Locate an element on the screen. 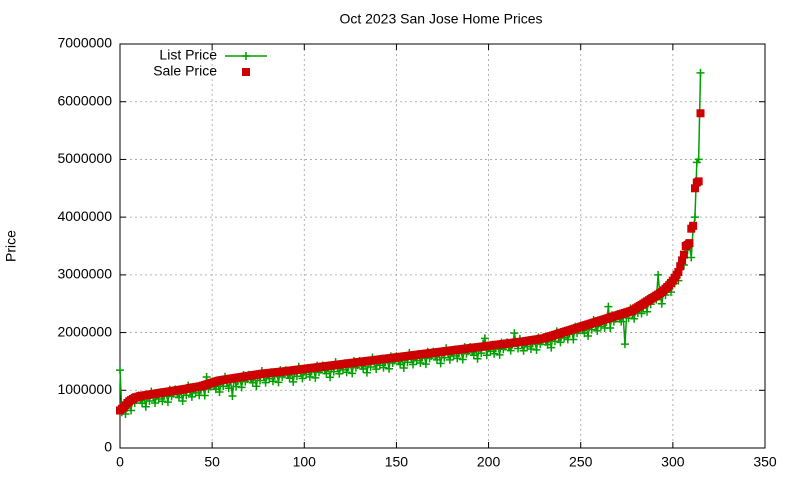 The height and width of the screenshot is (480, 800). y-tick-label: 3000000 is located at coordinates (84, 274).